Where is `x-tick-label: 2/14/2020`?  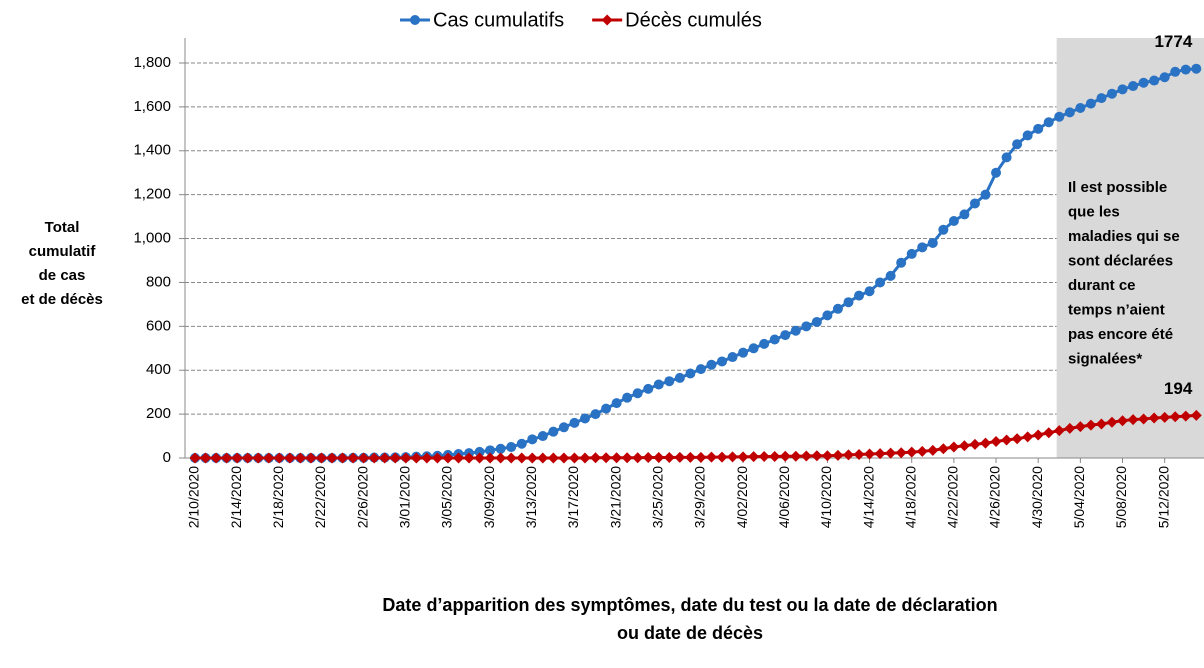 x-tick-label: 2/14/2020 is located at coordinates (236, 497).